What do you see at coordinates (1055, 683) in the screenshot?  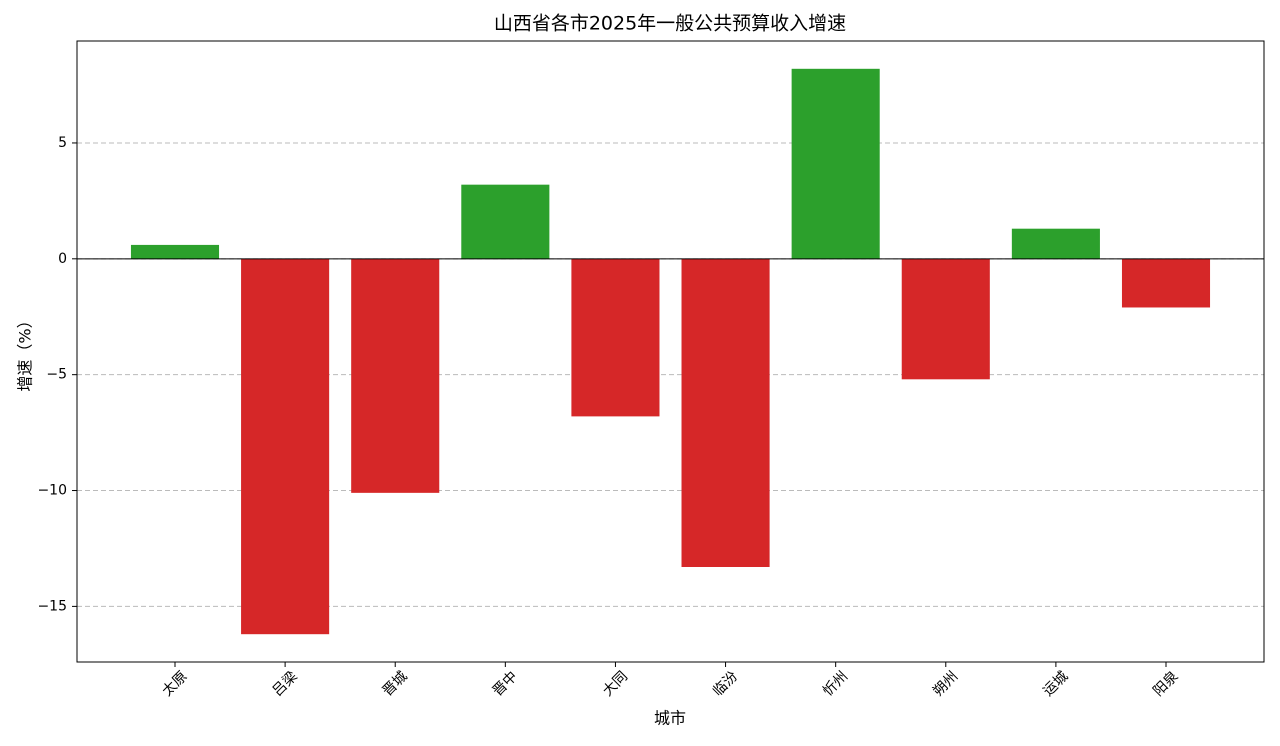 I see `x-tick-label: 运城` at bounding box center [1055, 683].